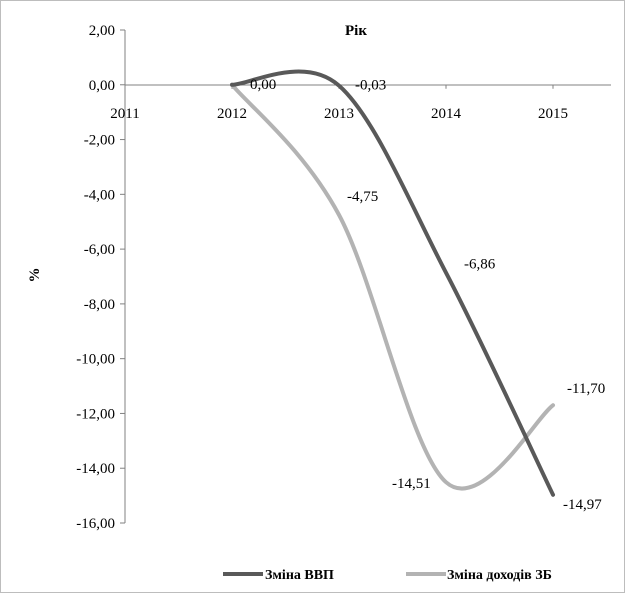  I want to click on x-axis-ticks: 2011 2012 2013 2014 2015, so click(339, 103).